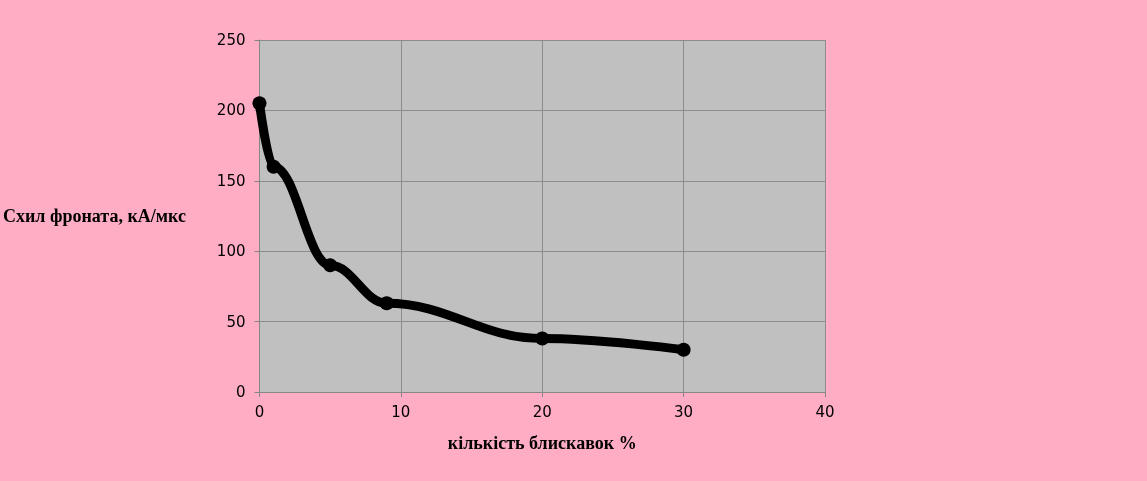  What do you see at coordinates (231, 180) in the screenshot?
I see `y-tick-label: 150` at bounding box center [231, 180].